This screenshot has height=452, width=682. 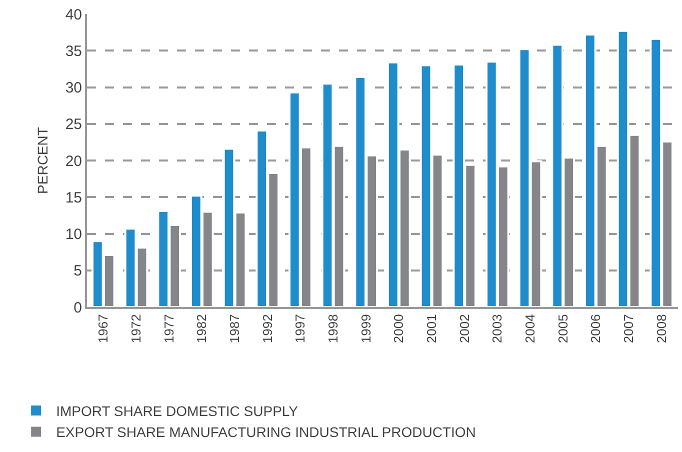 What do you see at coordinates (73, 125) in the screenshot?
I see `y-tick-label: 25` at bounding box center [73, 125].